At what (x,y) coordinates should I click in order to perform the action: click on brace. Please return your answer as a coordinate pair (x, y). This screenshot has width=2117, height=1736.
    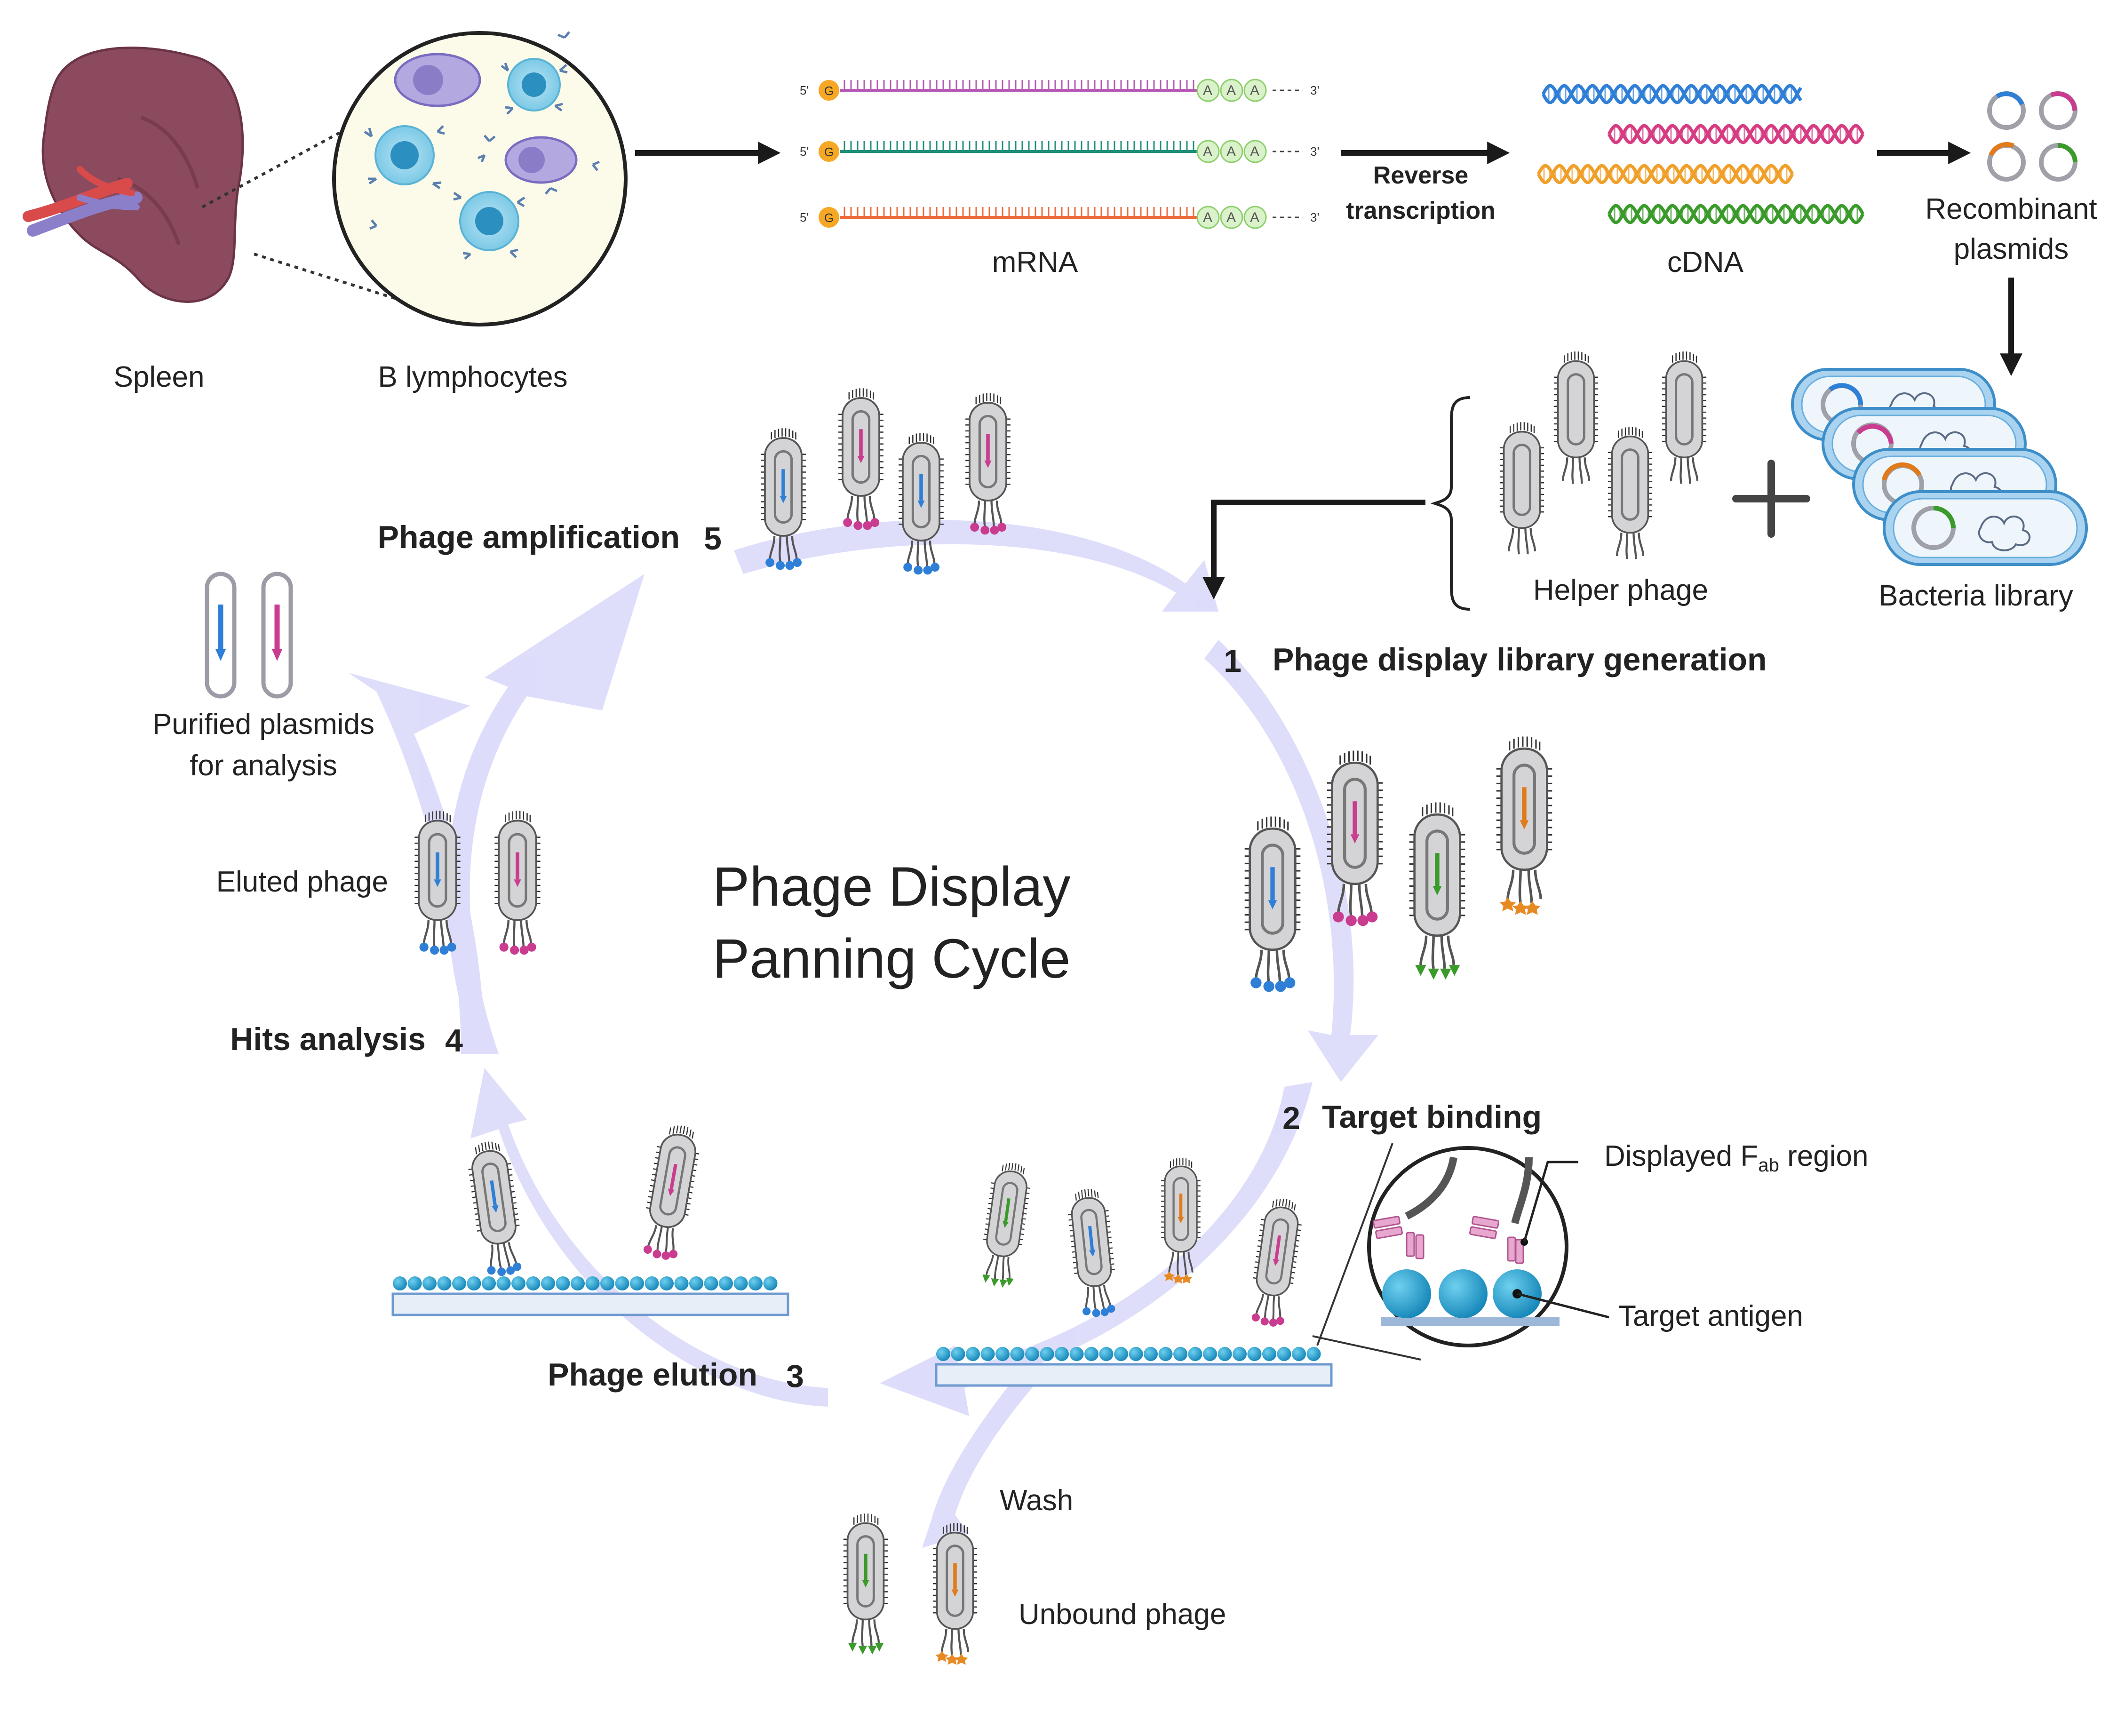
    Looking at the image, I should click on (1450, 503).